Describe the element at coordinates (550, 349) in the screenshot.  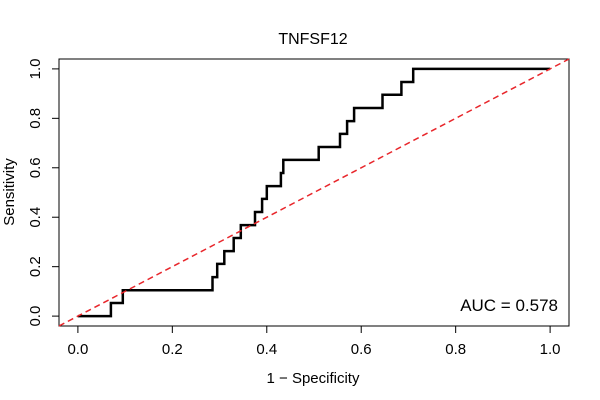
I see `x-tick-label: 1.0` at that location.